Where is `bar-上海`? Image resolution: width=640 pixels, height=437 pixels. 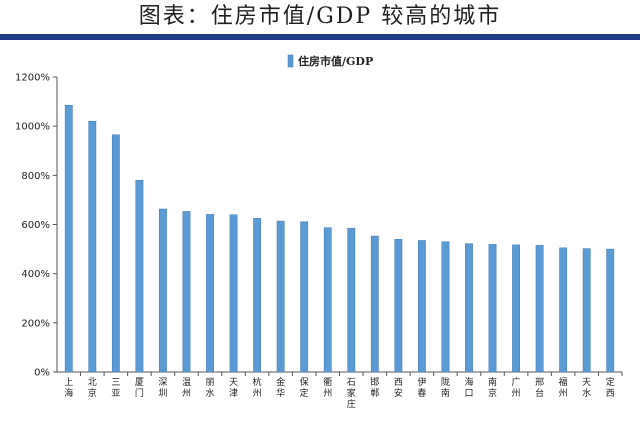 bar-上海 is located at coordinates (68, 239).